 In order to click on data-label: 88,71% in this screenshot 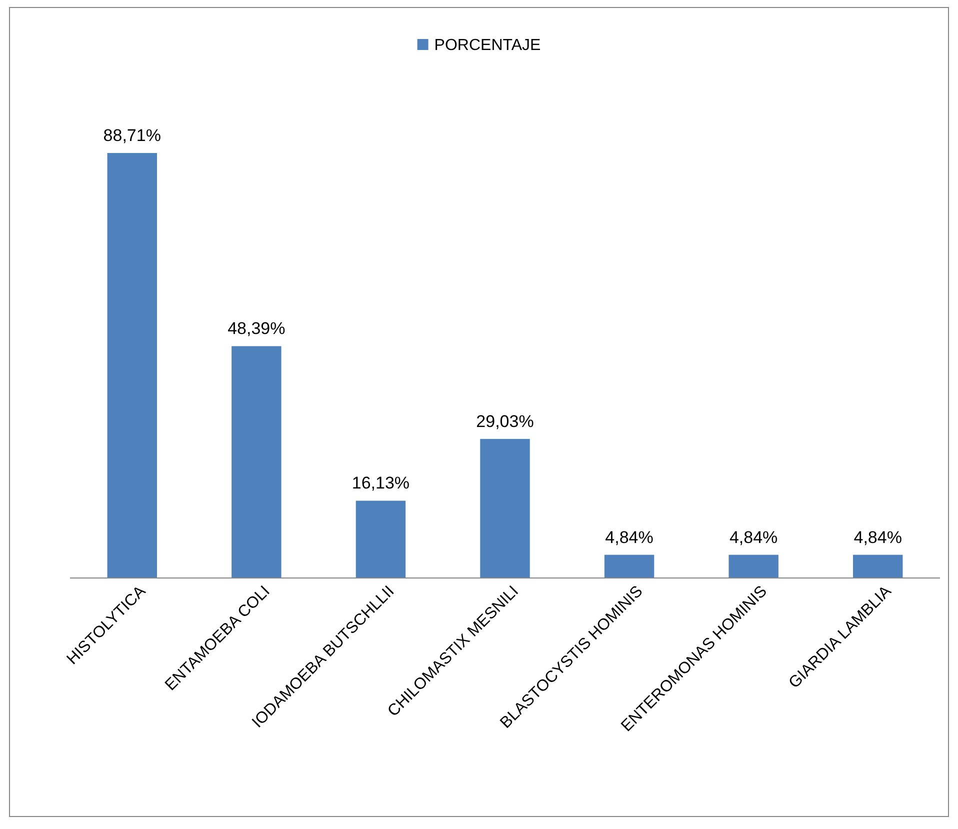, I will do `click(132, 135)`.